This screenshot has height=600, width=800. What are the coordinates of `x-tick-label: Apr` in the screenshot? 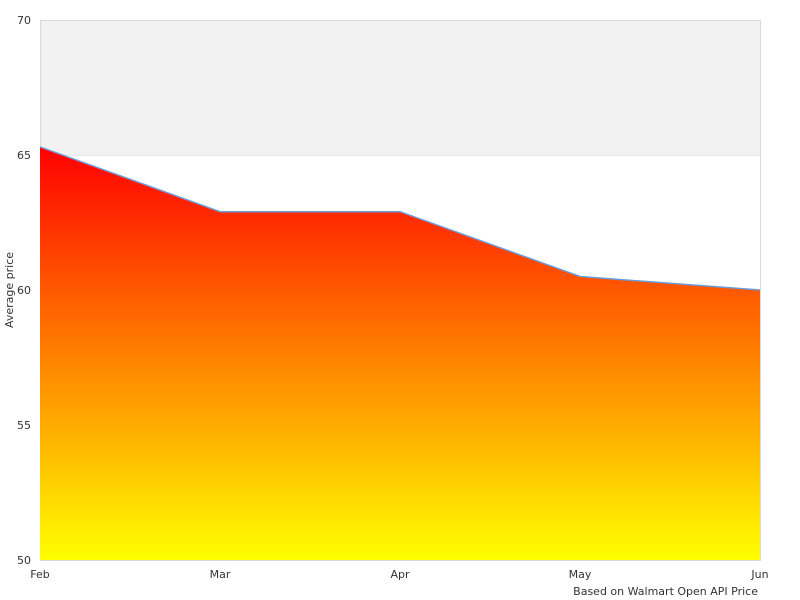 It's located at (400, 574).